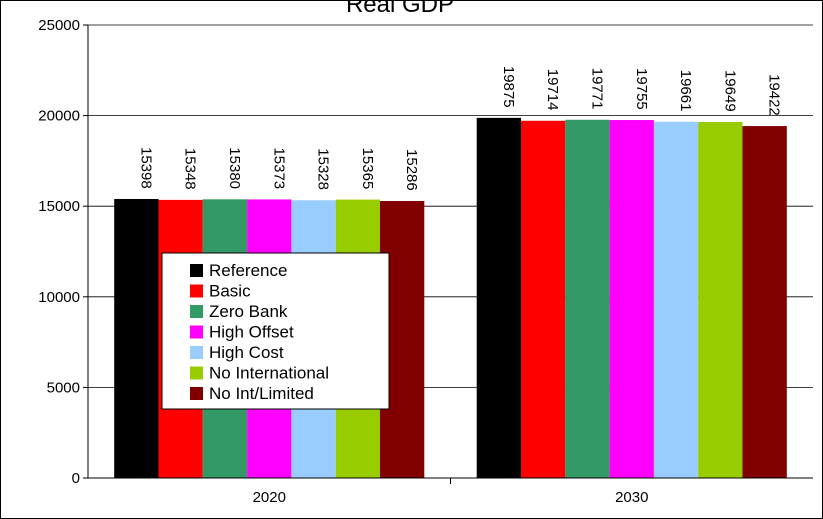 Image resolution: width=823 pixels, height=519 pixels. What do you see at coordinates (400, 9) in the screenshot?
I see `chart-title: Real GDP` at bounding box center [400, 9].